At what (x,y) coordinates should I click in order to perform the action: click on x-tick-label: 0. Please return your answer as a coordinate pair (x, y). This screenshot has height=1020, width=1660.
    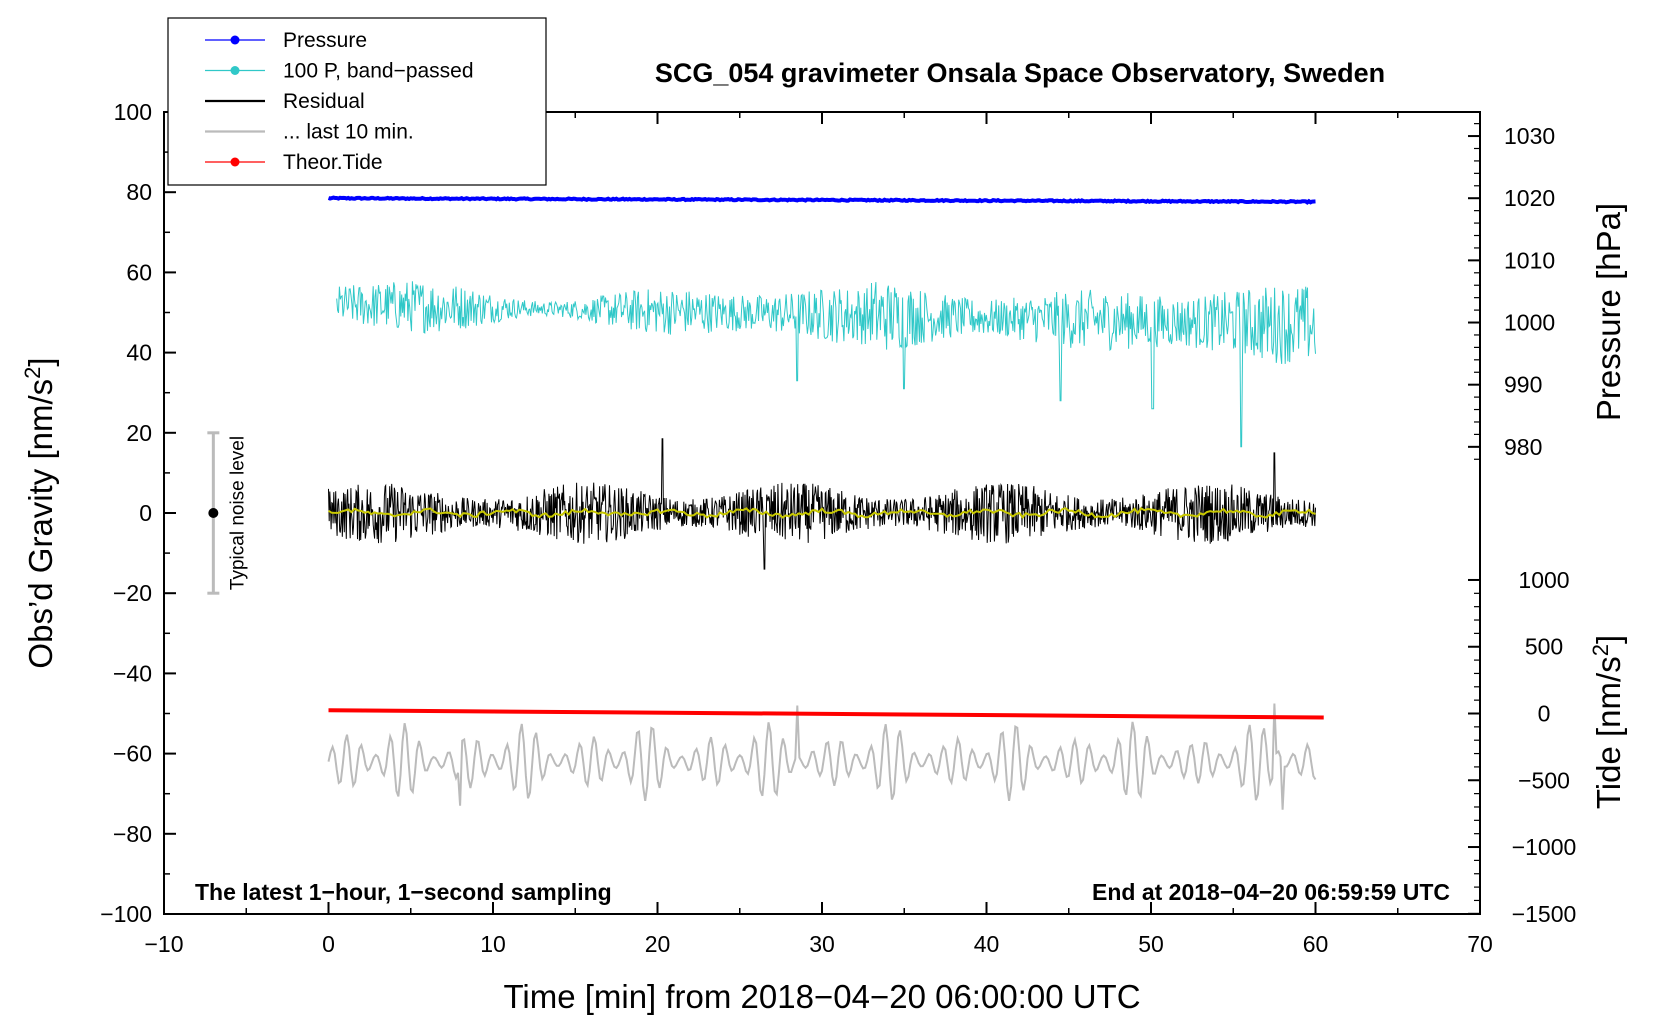
    Looking at the image, I should click on (328, 944).